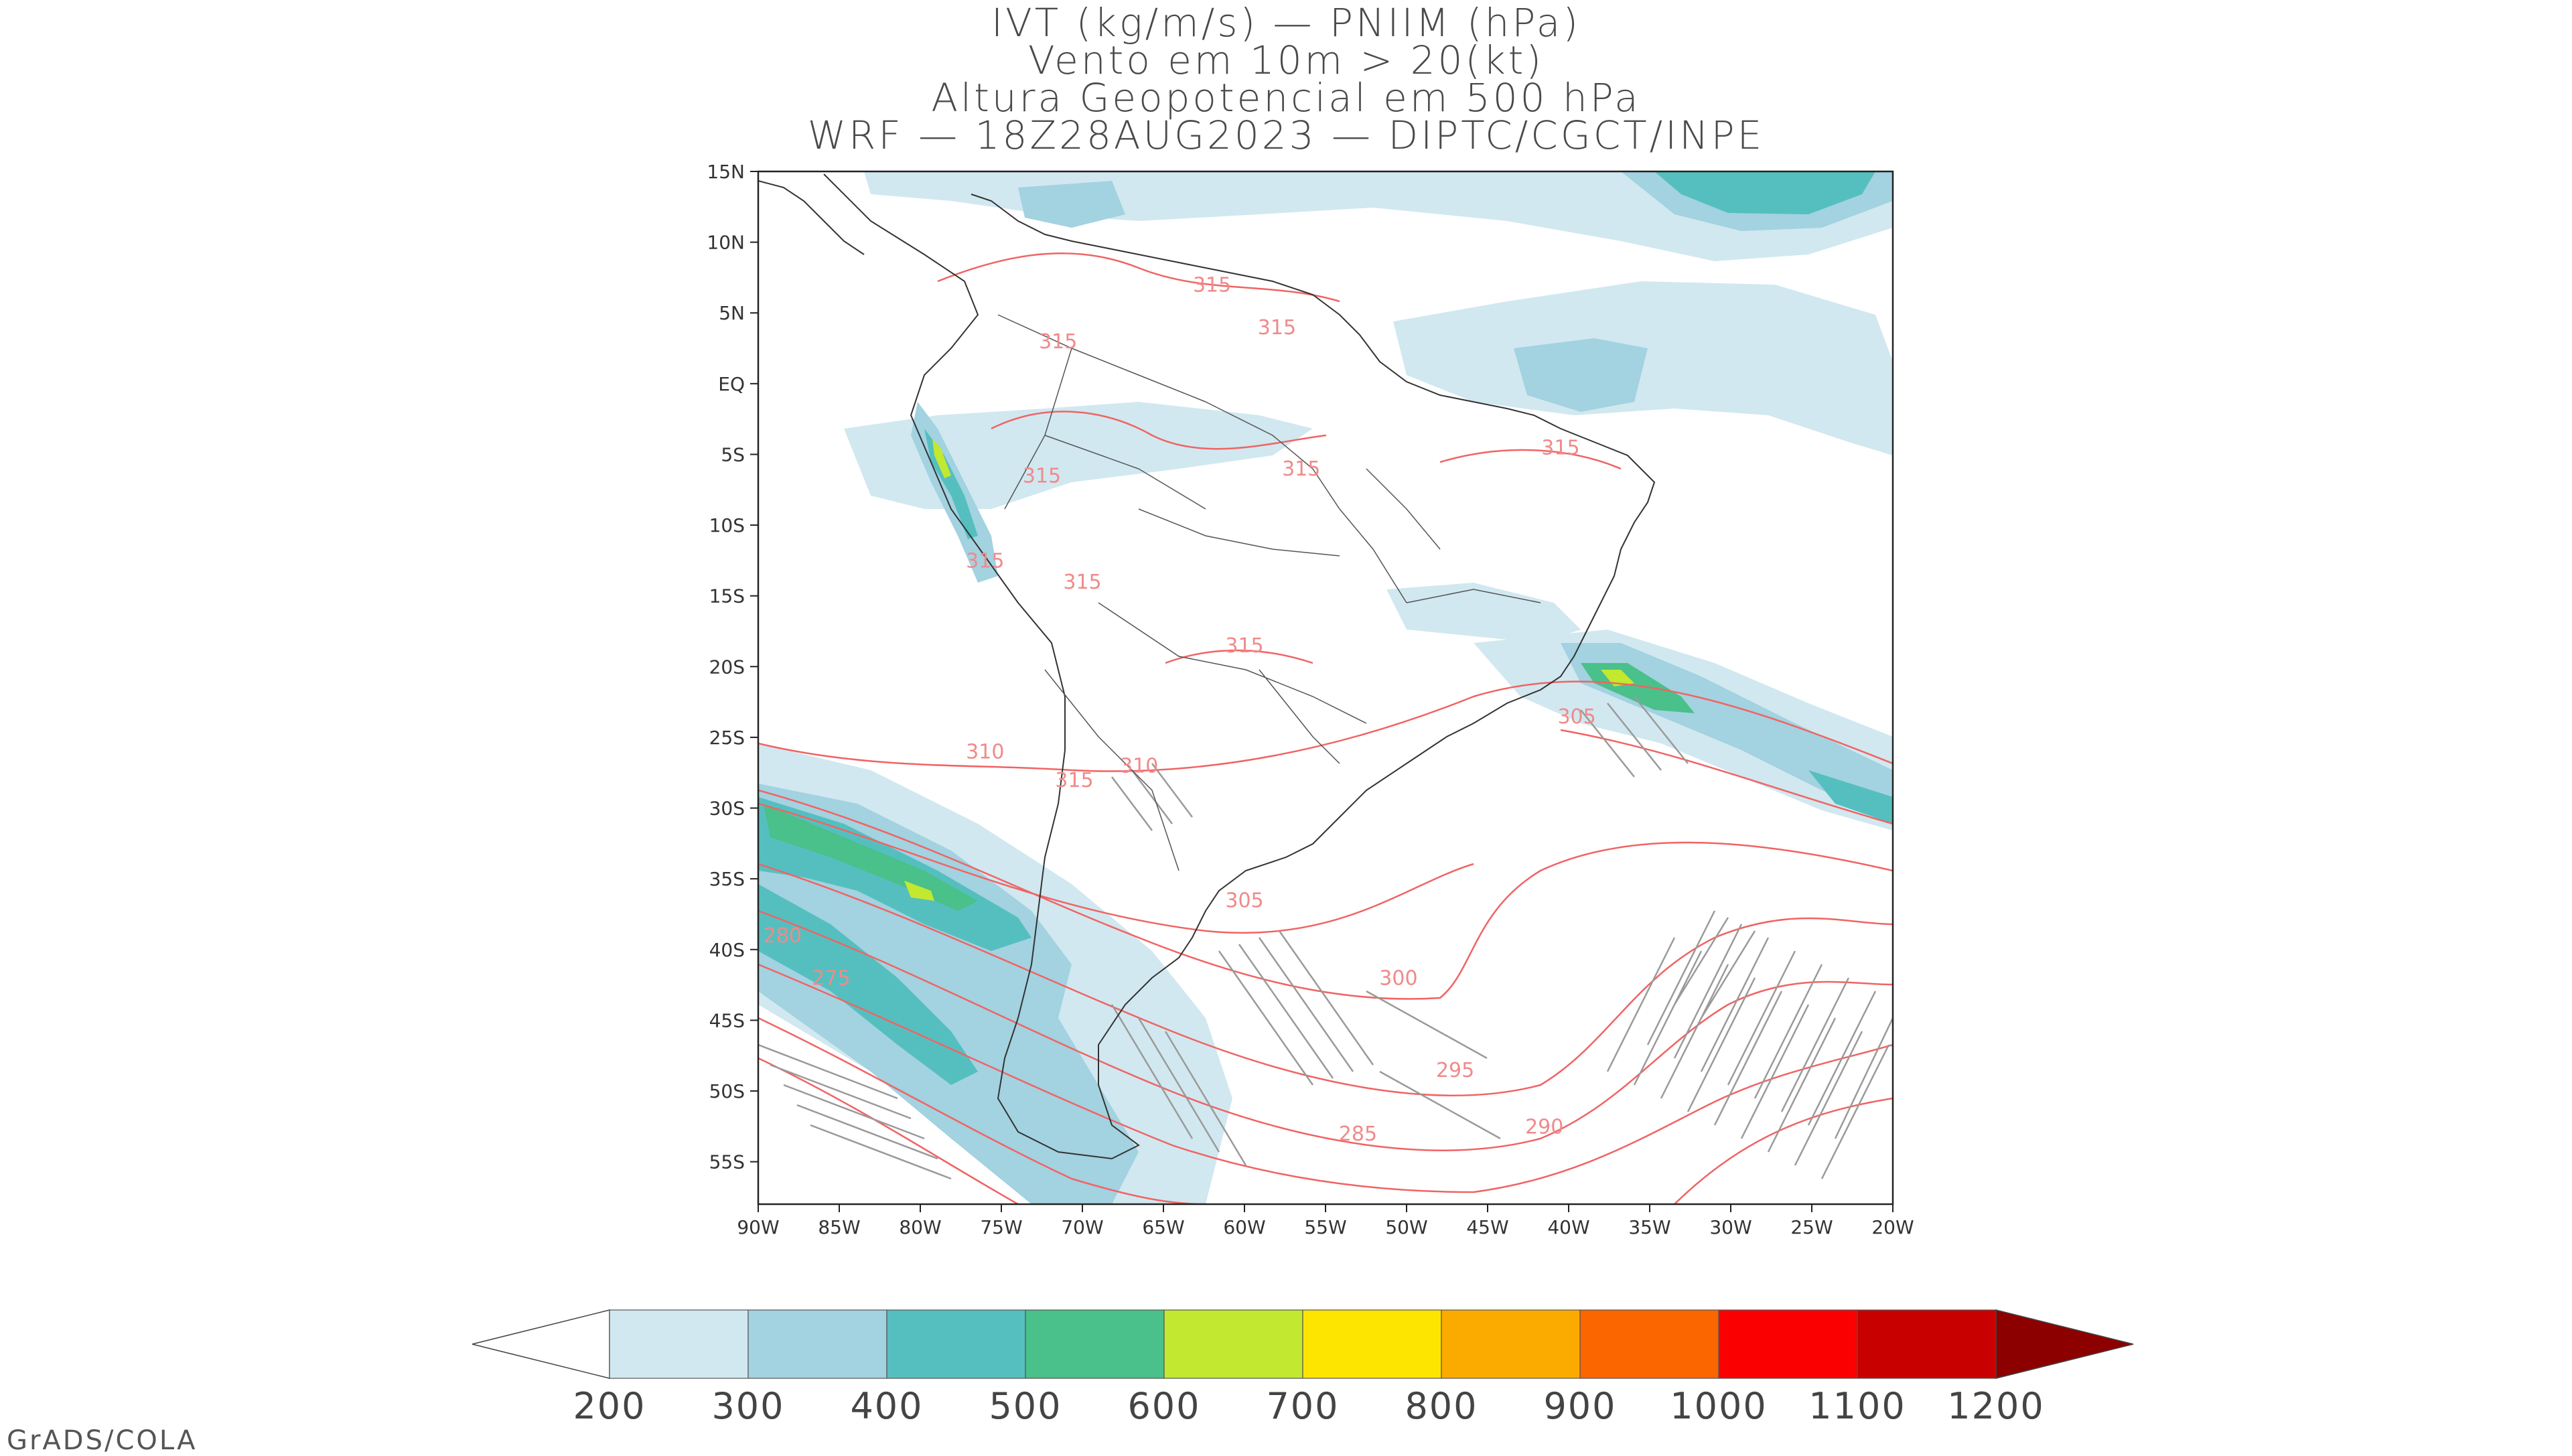 Image resolution: width=2572 pixels, height=1456 pixels. Describe the element at coordinates (1358, 1134) in the screenshot. I see `contour-value-label: 285` at that location.